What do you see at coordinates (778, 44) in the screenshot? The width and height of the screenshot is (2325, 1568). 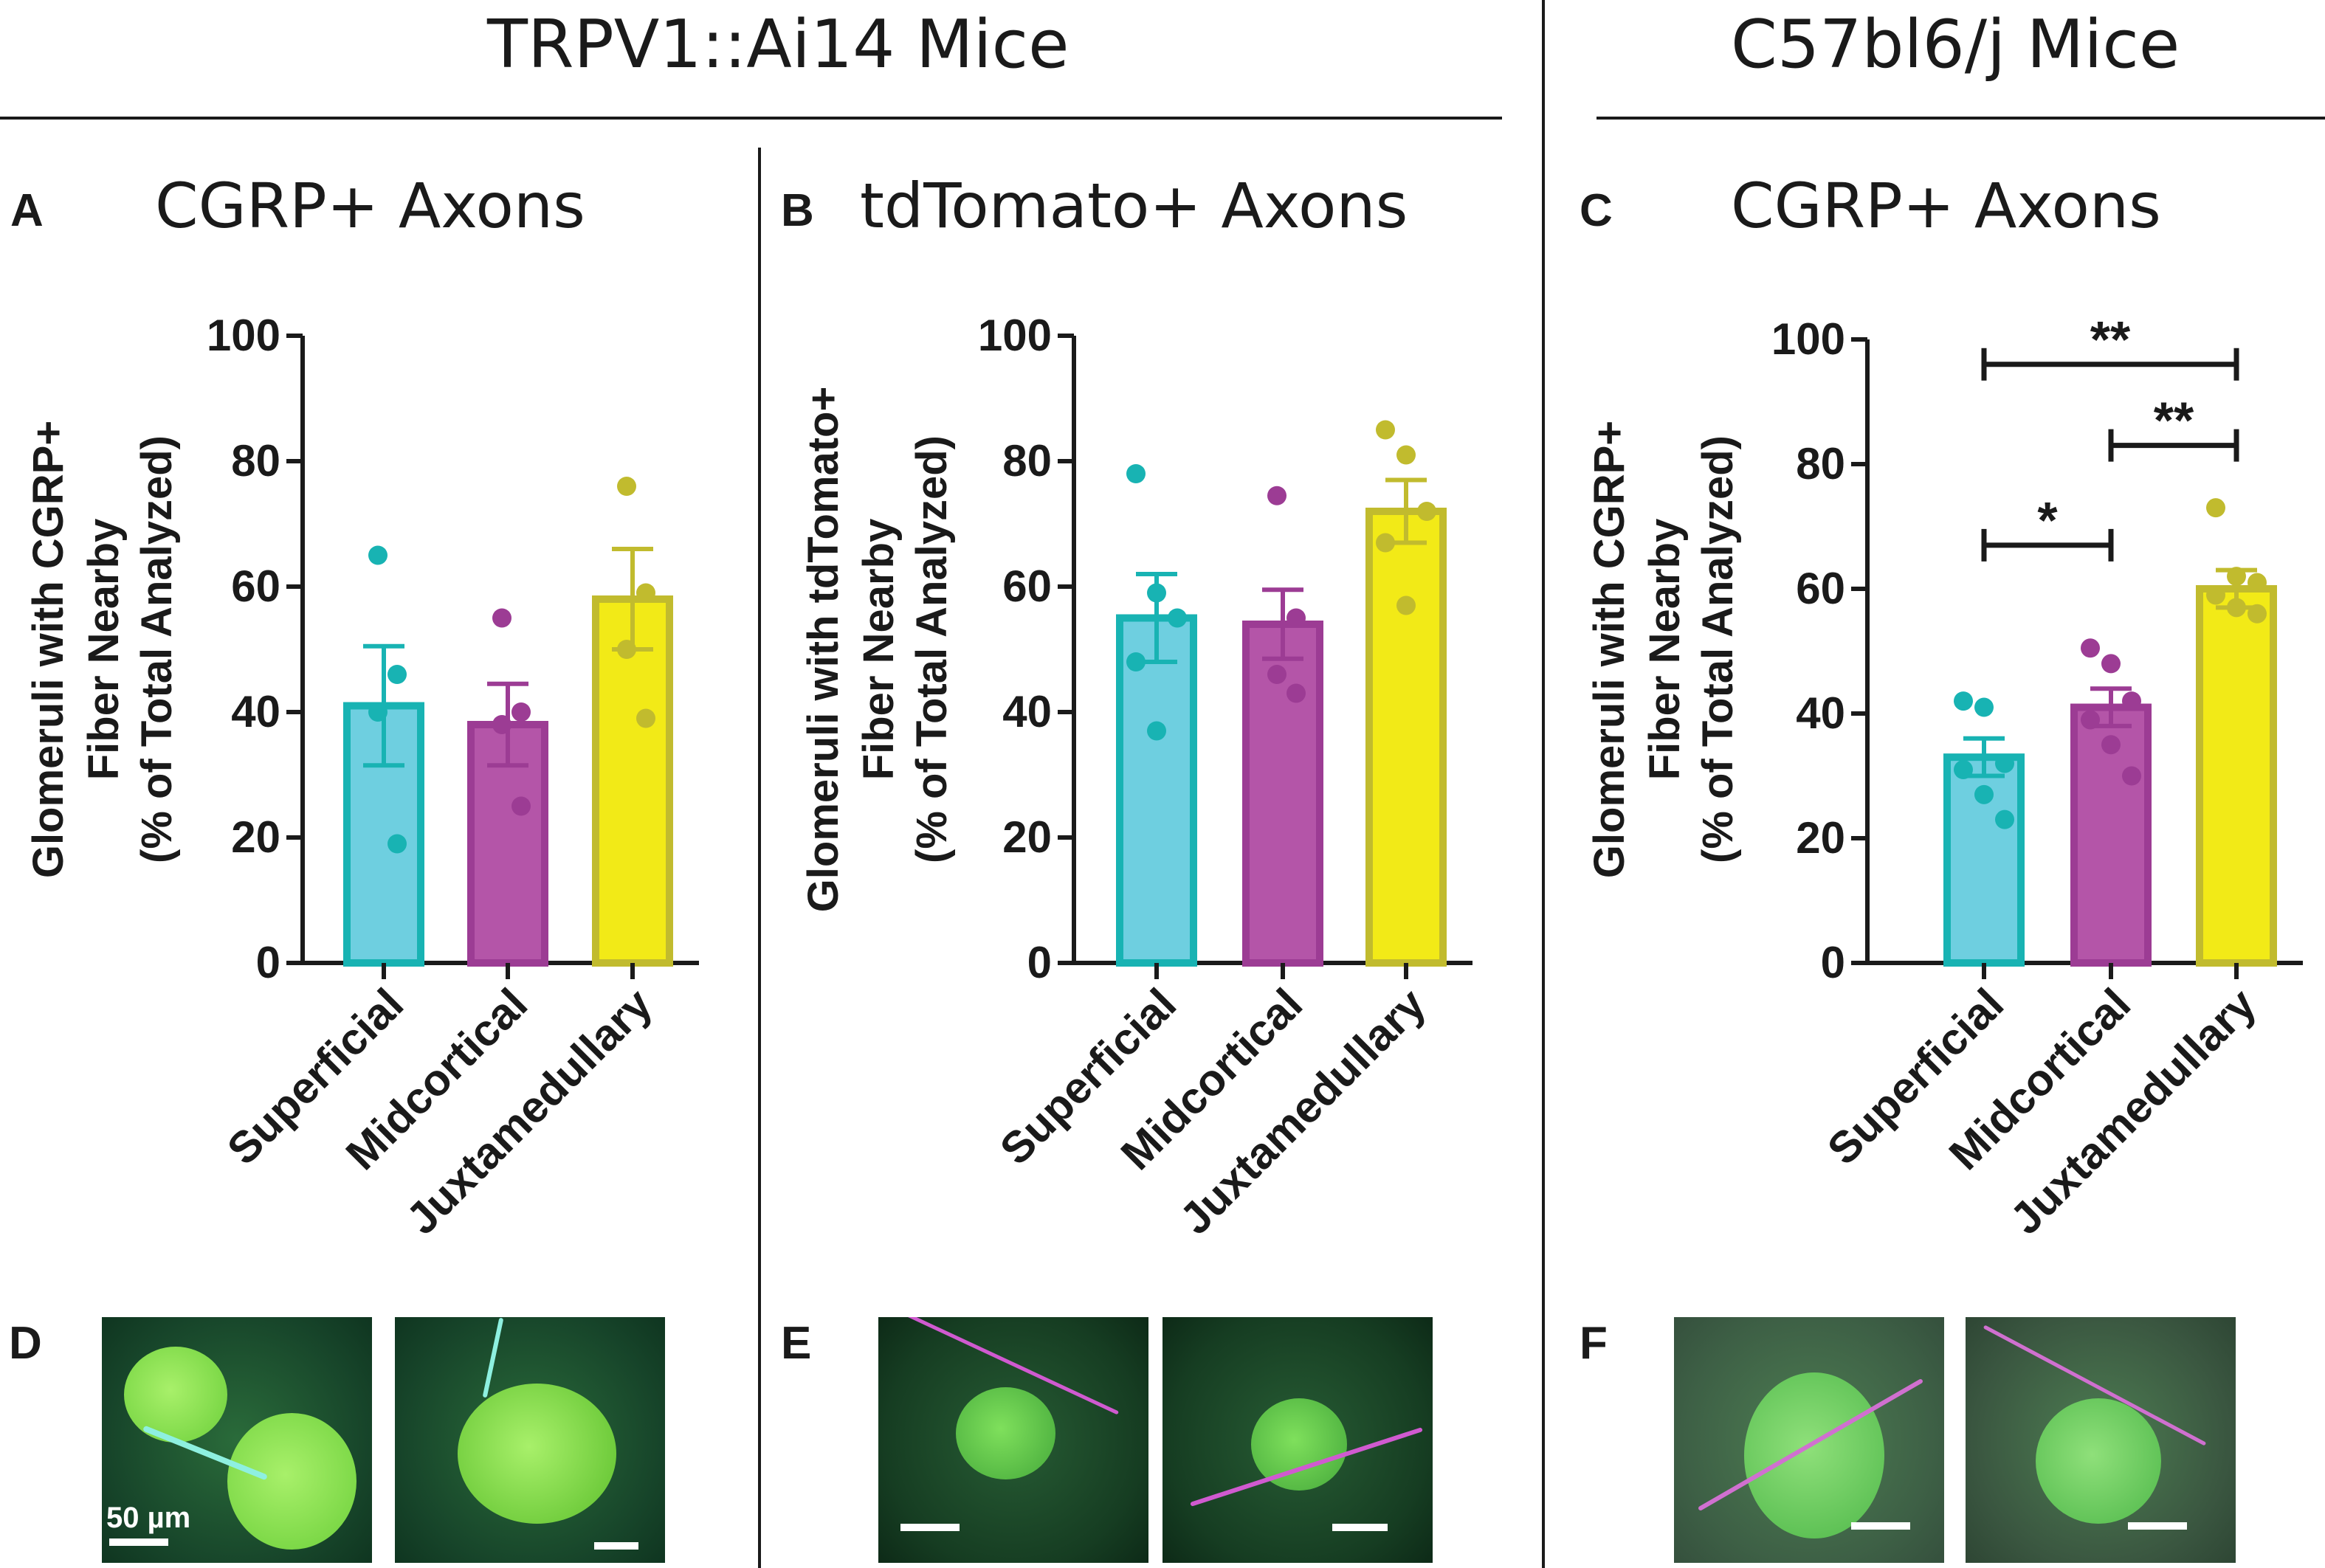 I see `header-trpv1-mice: TRPV1::Ai14 Mice` at bounding box center [778, 44].